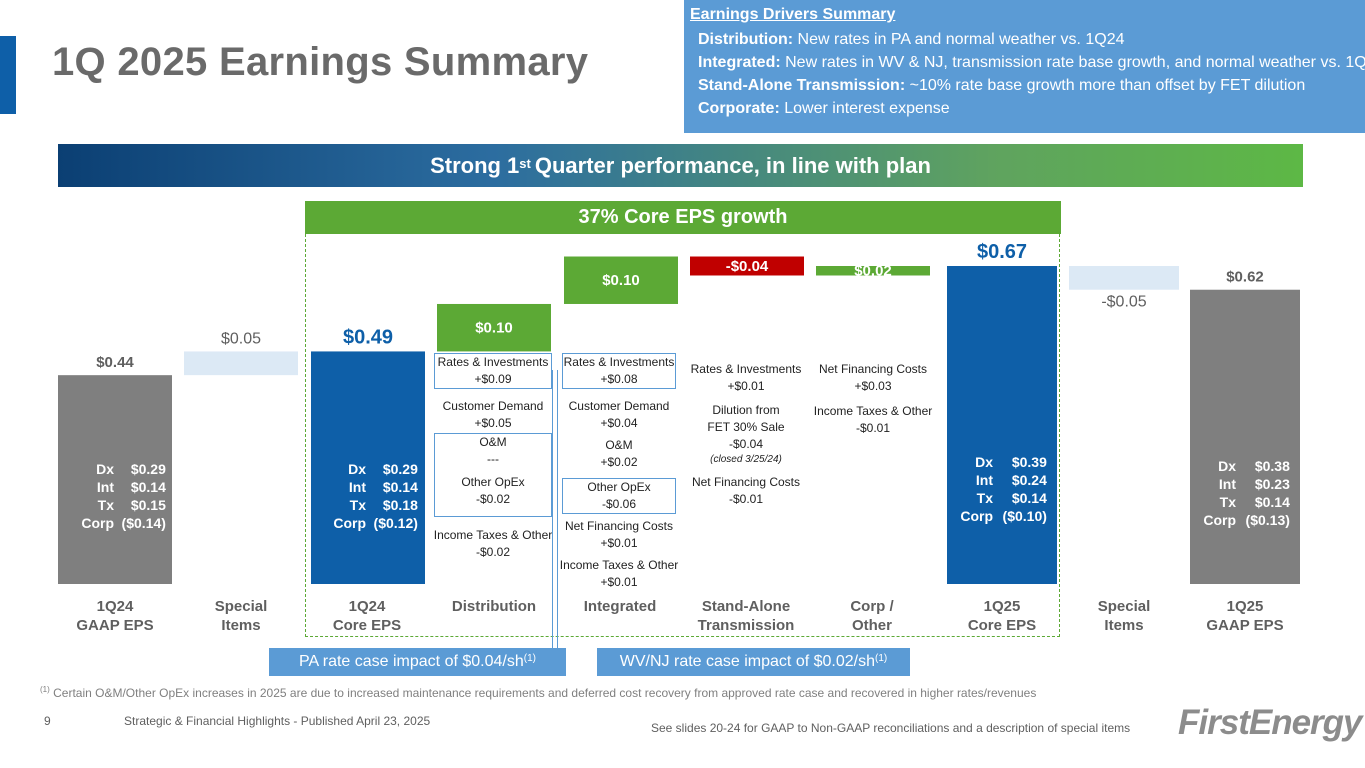 The height and width of the screenshot is (768, 1365). I want to click on pa-connector-line, so click(552, 510).